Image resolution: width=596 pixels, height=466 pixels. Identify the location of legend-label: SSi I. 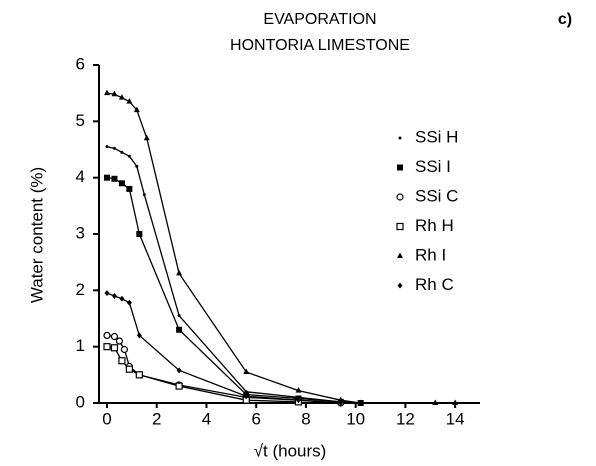
(433, 166).